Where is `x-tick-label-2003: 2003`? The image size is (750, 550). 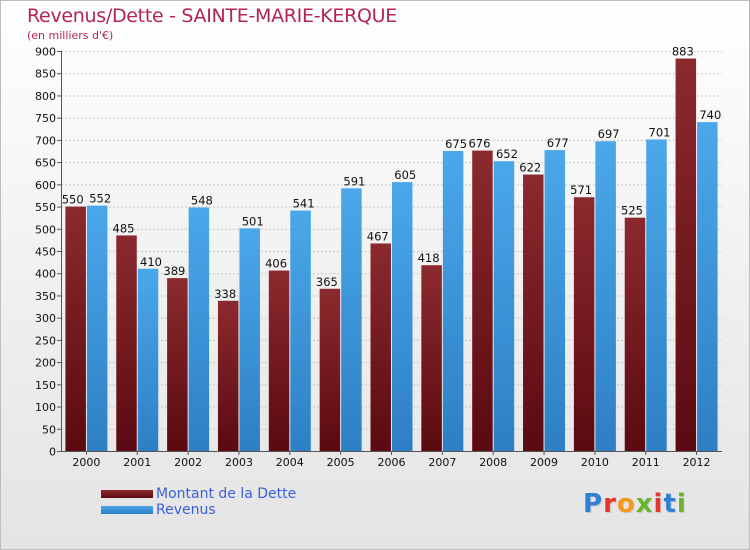 x-tick-label-2003: 2003 is located at coordinates (239, 462).